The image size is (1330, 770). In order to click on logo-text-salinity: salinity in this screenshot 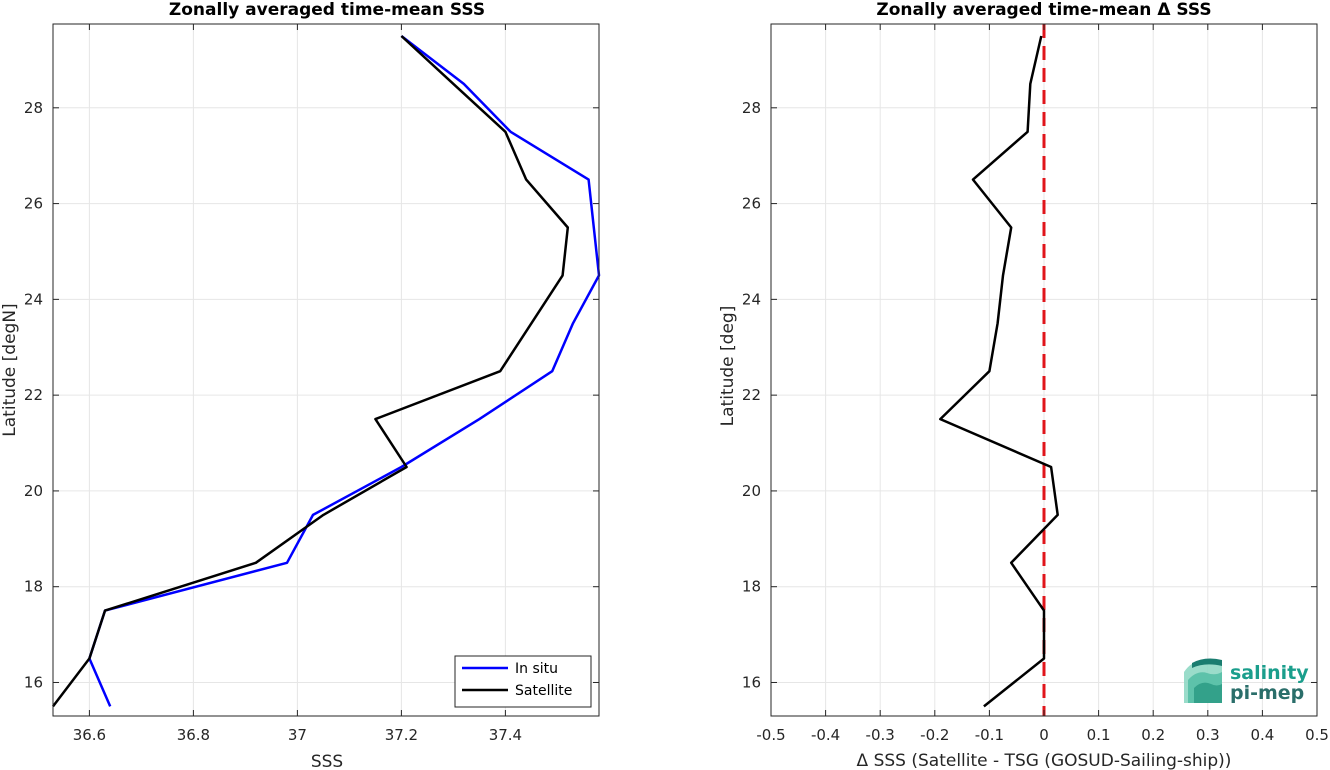, I will do `click(1269, 673)`.